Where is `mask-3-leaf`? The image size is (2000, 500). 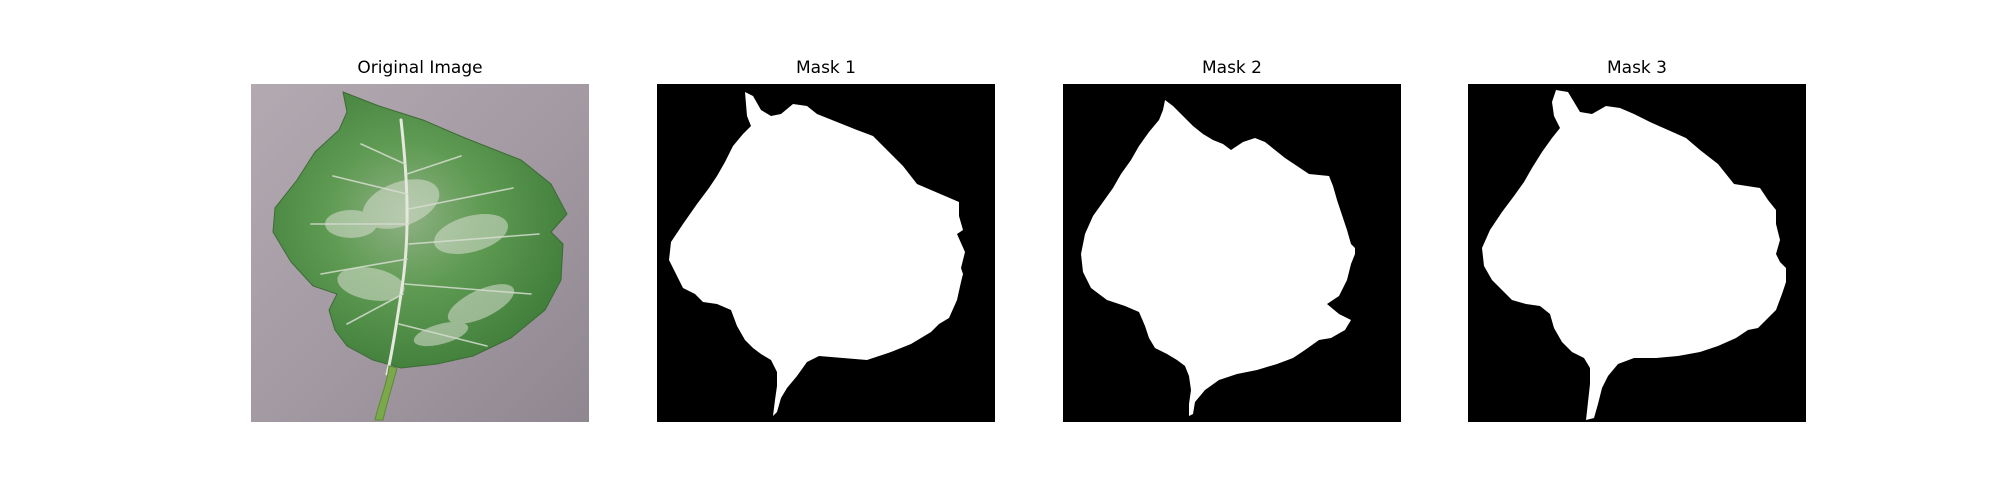 mask-3-leaf is located at coordinates (1634, 255).